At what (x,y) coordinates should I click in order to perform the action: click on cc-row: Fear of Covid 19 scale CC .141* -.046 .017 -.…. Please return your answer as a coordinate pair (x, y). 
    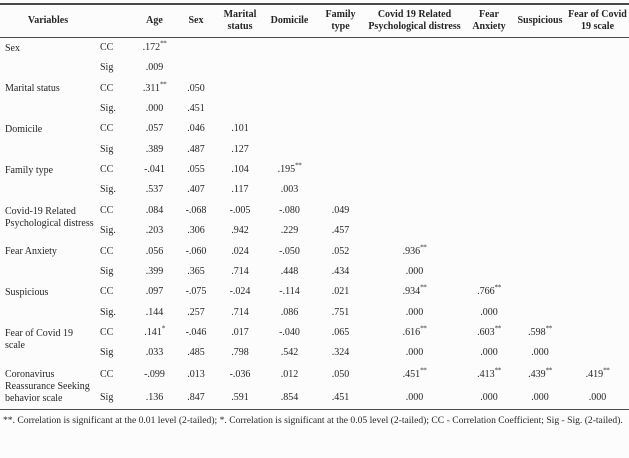
    Looking at the image, I should click on (314, 337).